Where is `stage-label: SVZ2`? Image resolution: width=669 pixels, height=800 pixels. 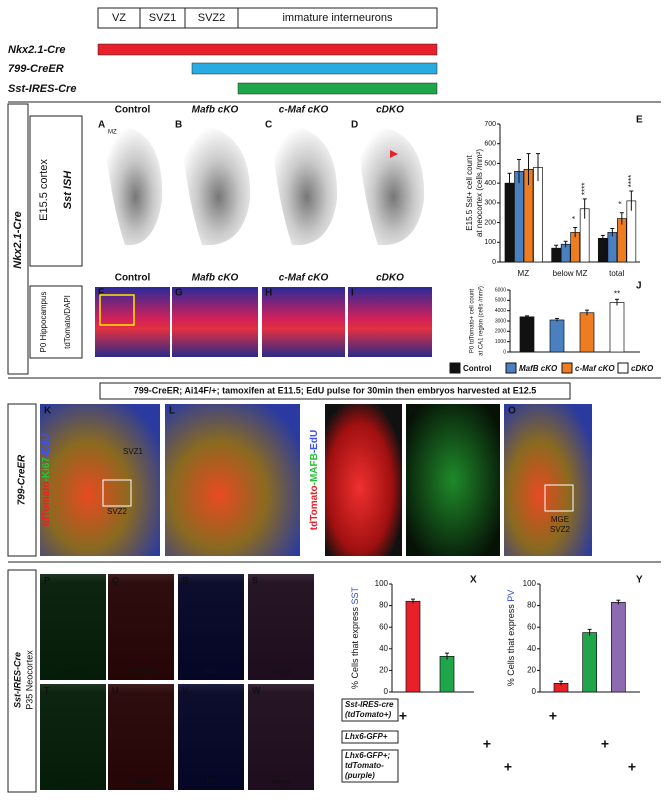
stage-label: SVZ2 is located at coordinates (212, 18).